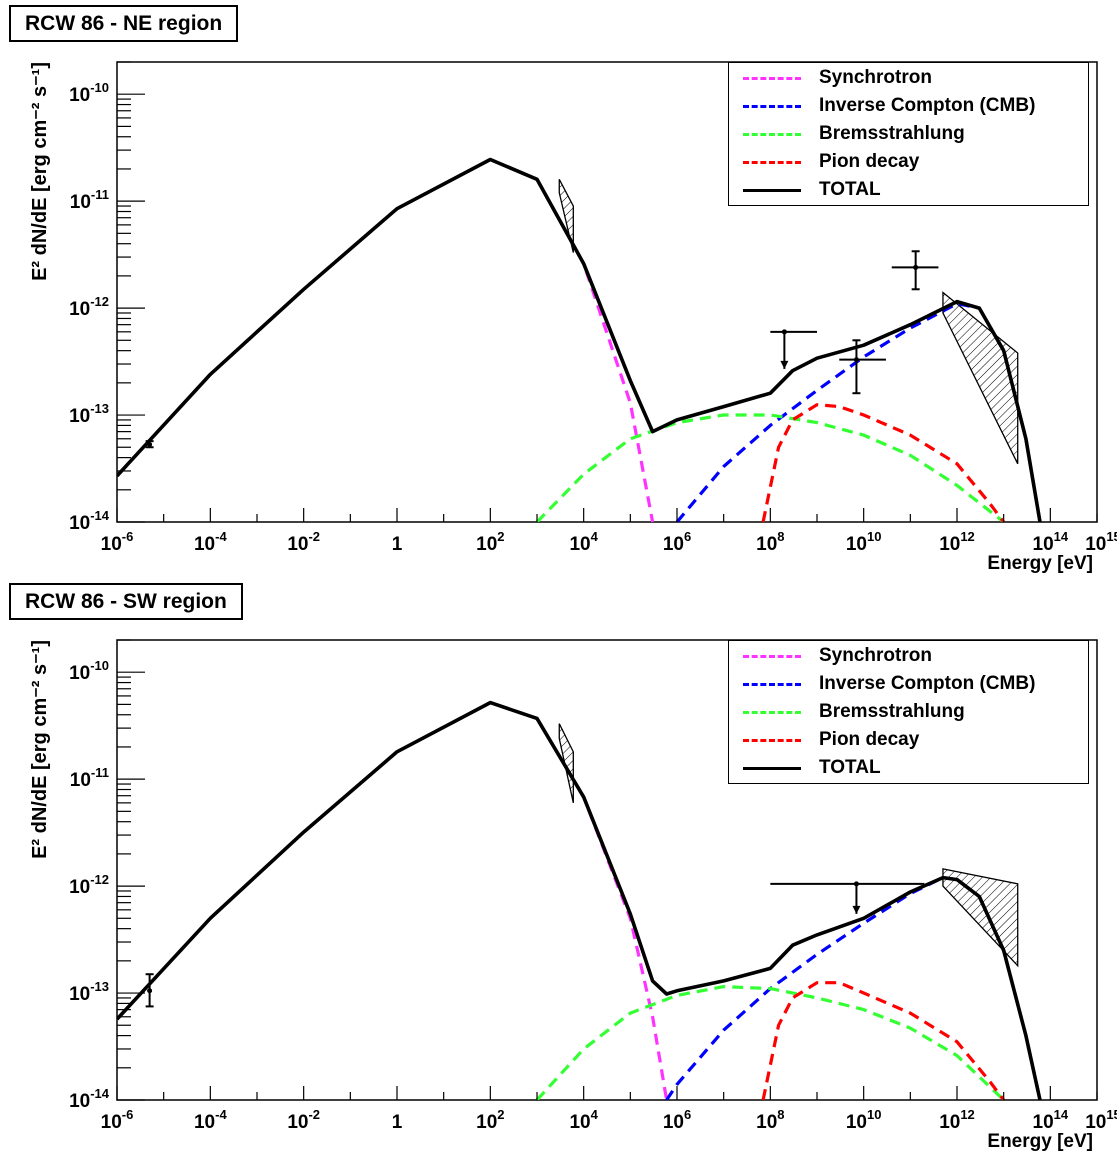  What do you see at coordinates (126, 601) in the screenshot?
I see `chart-title: RCW 86 - SW region` at bounding box center [126, 601].